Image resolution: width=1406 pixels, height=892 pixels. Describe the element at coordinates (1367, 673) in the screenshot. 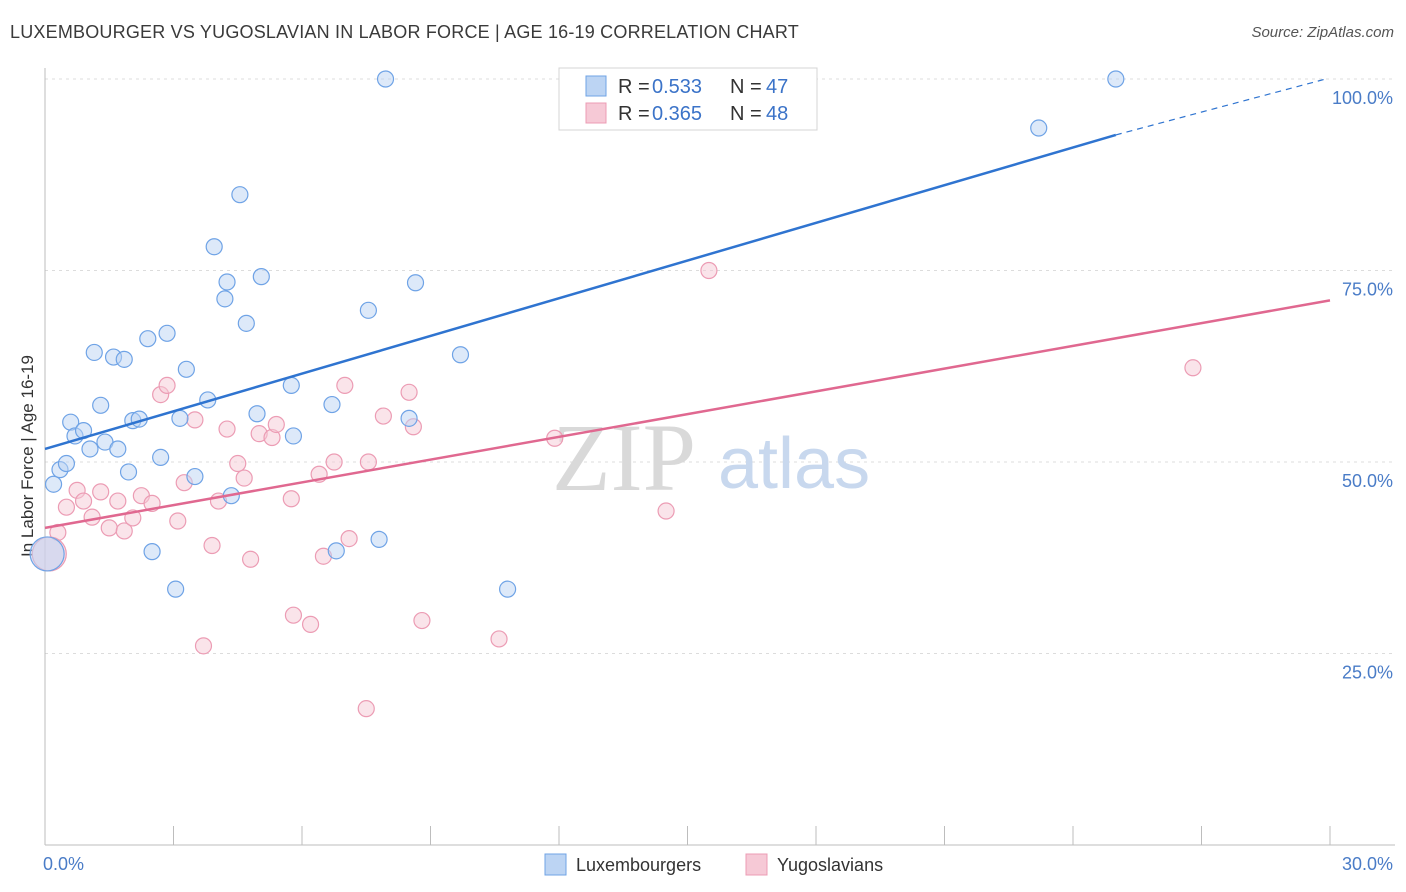

I see `y-tick-label: 25.0%` at that location.